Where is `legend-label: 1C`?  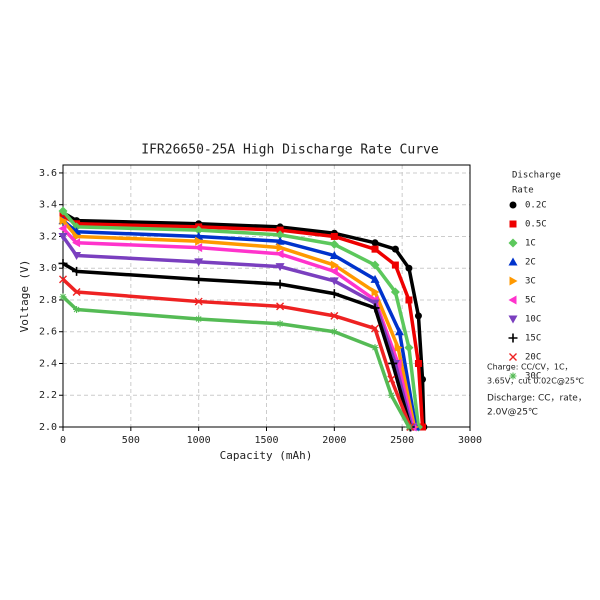
legend-label: 1C is located at coordinates (530, 244).